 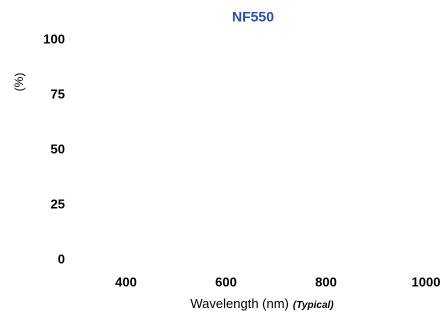 I want to click on y-tick-label: 0, so click(x=61, y=258).